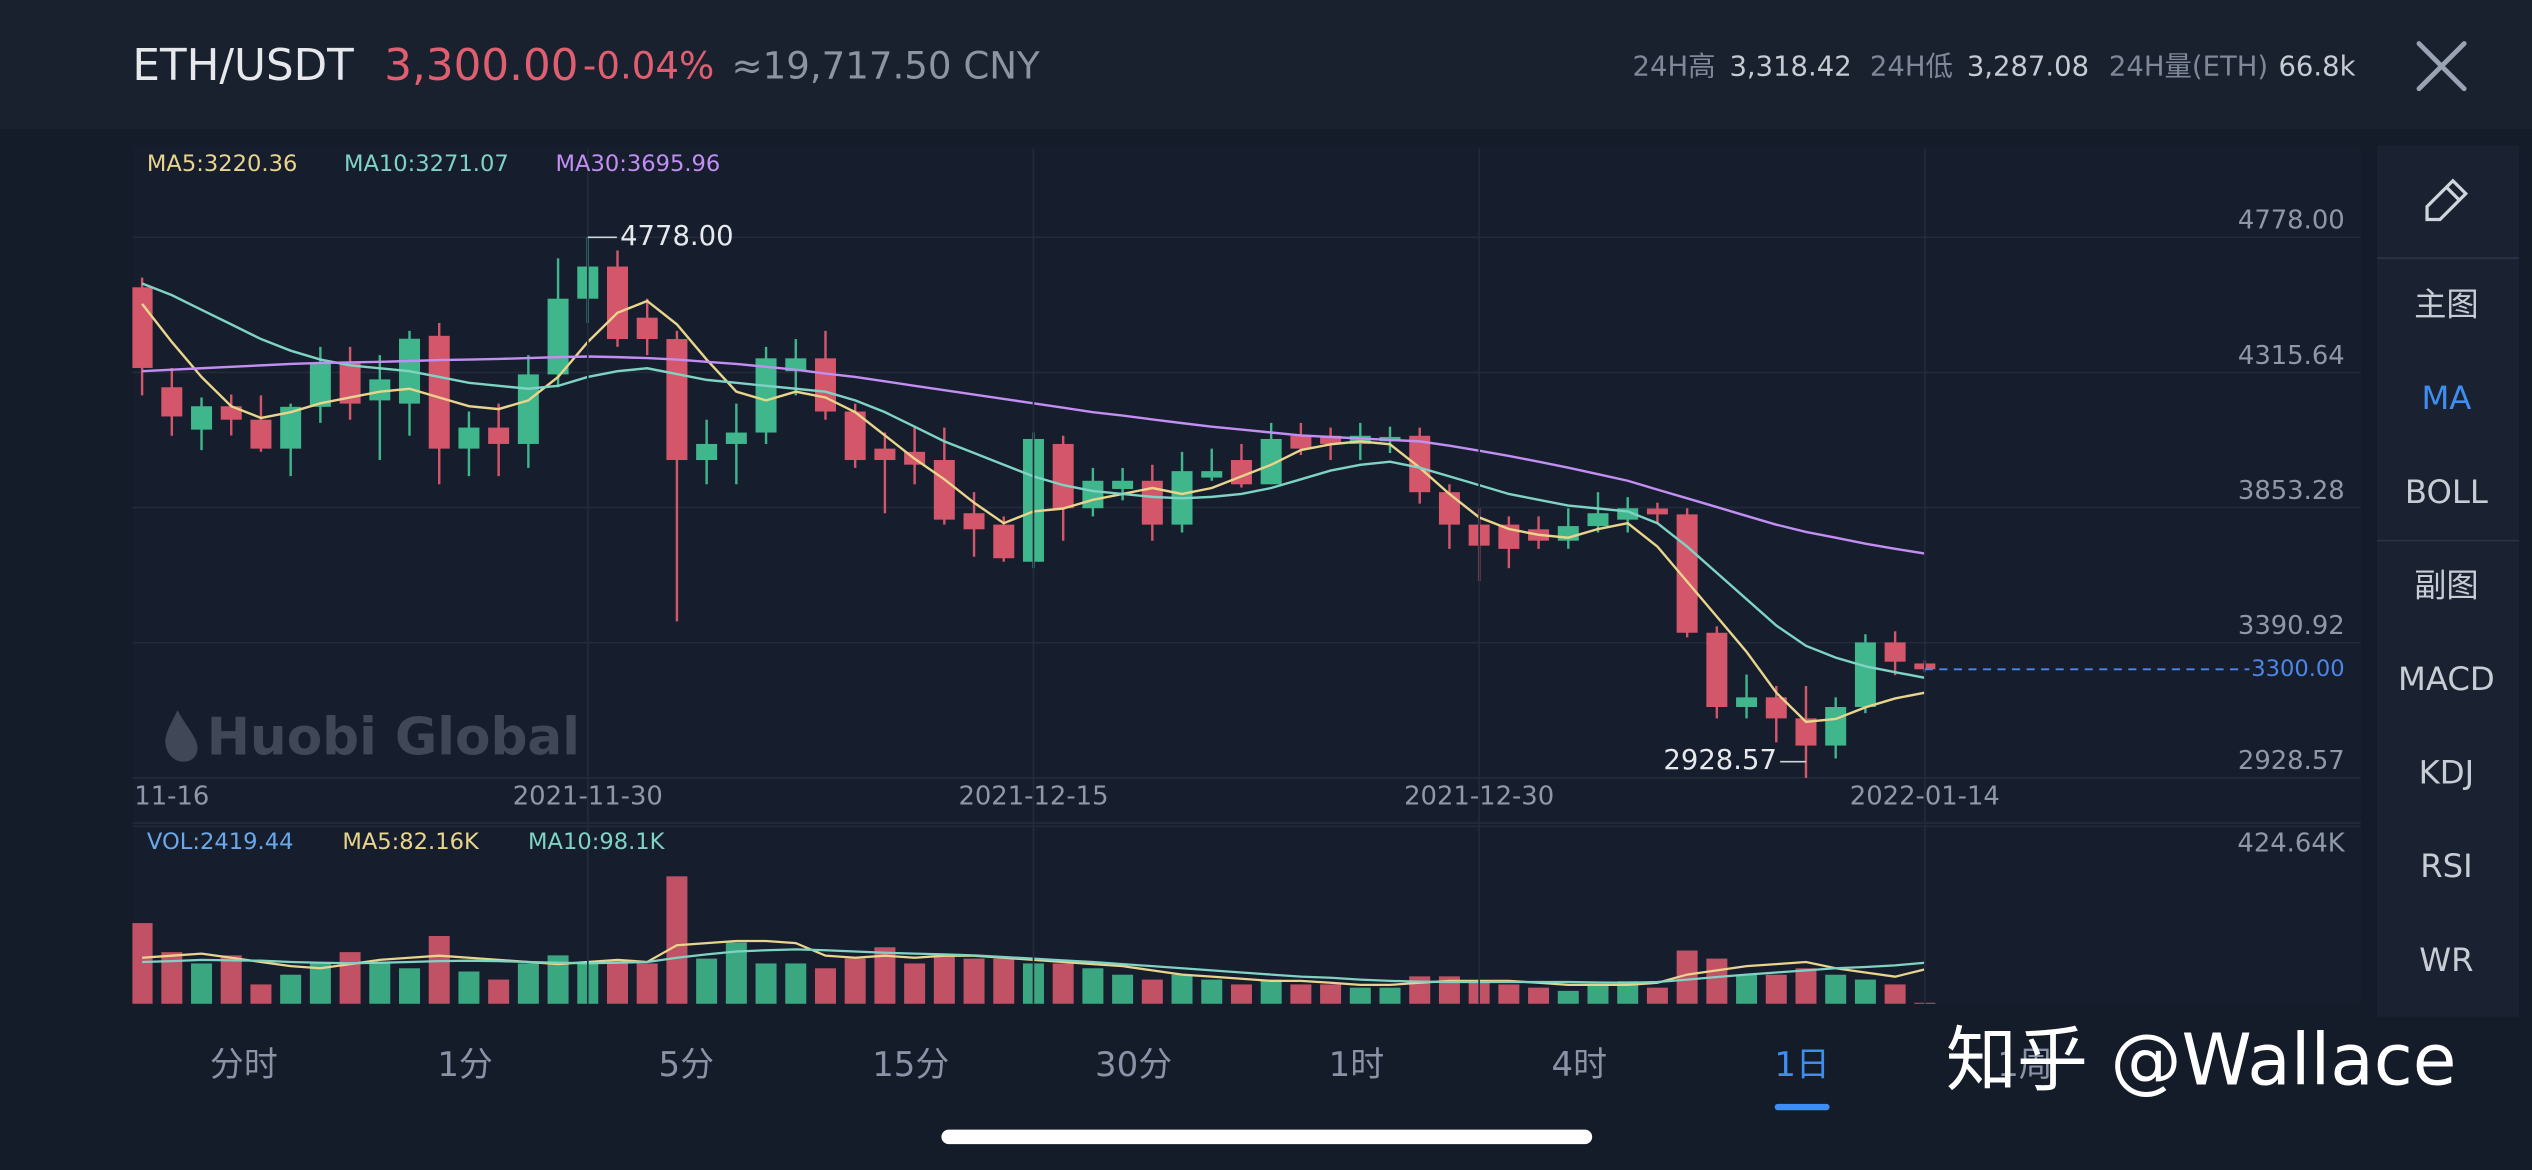 The image size is (2532, 1170). Describe the element at coordinates (2024, 1064) in the screenshot. I see `timeframe-tab: 1周` at that location.